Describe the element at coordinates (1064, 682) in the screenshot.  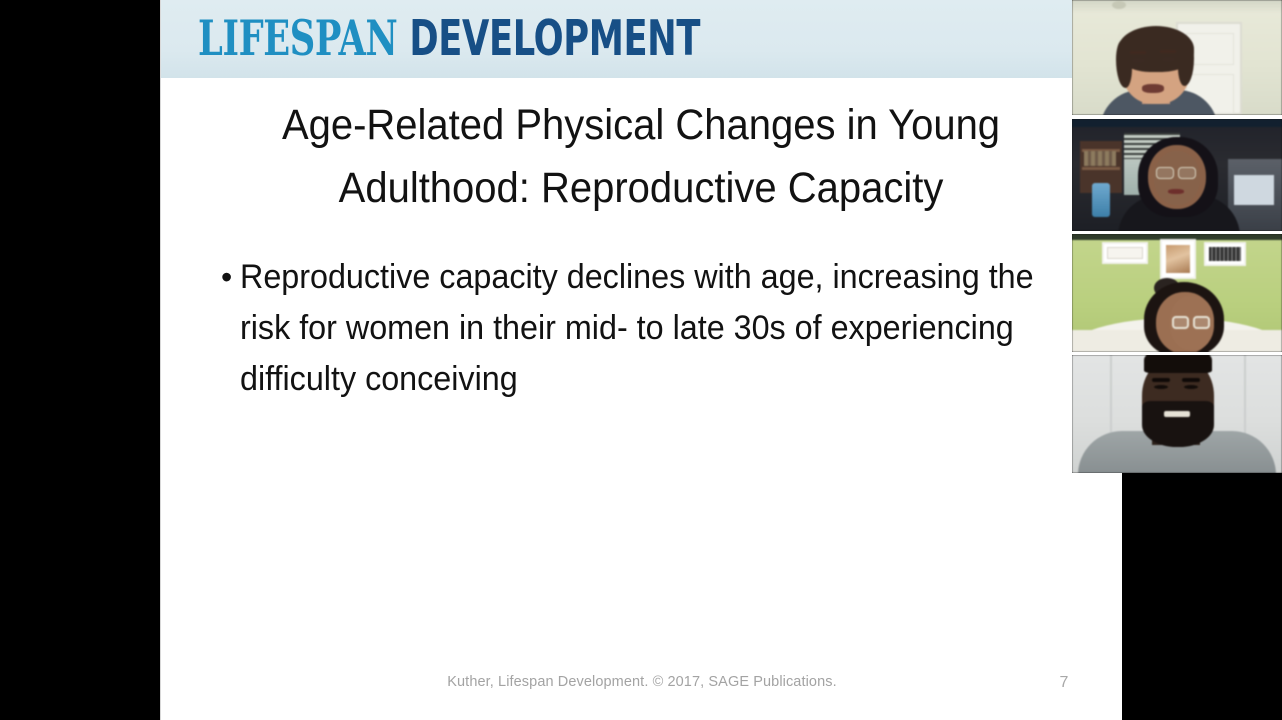
I see `slide-page-number: 7` at that location.